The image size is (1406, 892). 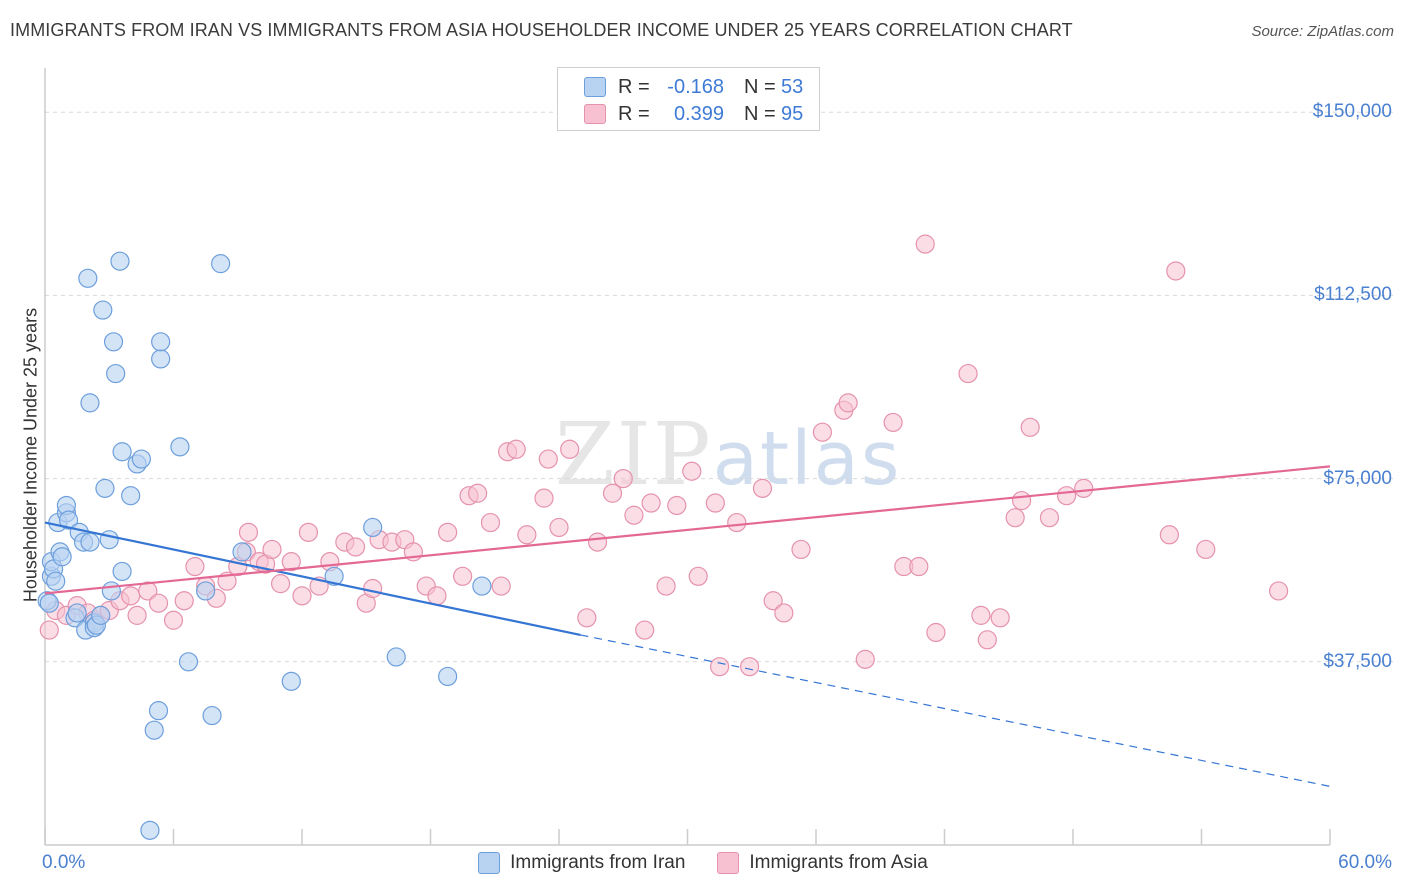 I want to click on legend-item-iran: Immigrants from Iran, so click(x=581, y=863).